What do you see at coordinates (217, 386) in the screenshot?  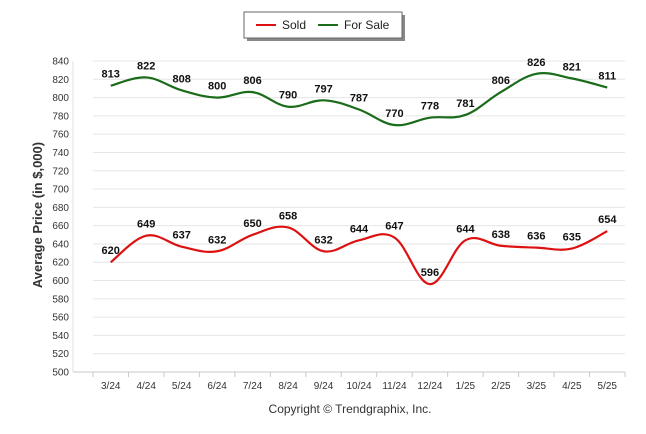 I see `x-tick-label: 6/24` at bounding box center [217, 386].